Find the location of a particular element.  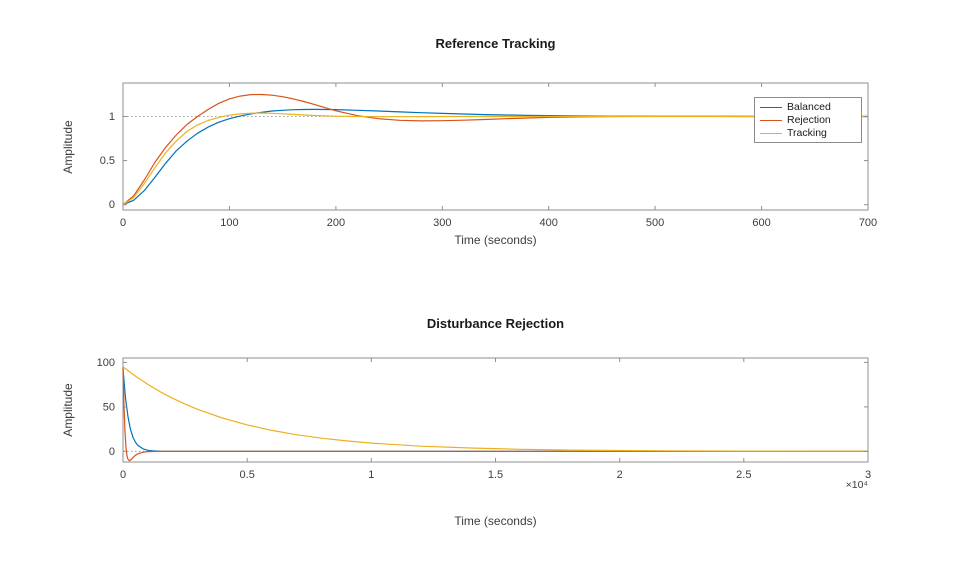

legend-item-balanced: Balanced is located at coordinates (808, 107).